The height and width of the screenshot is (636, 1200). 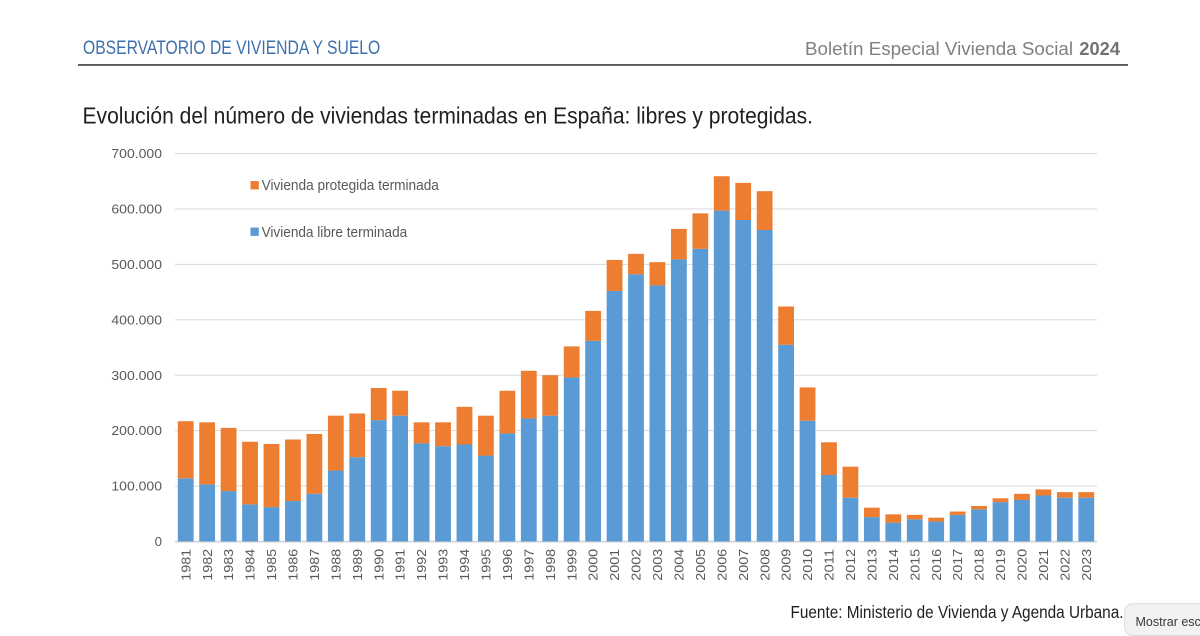 I want to click on svg-text: 1988, so click(x=336, y=565).